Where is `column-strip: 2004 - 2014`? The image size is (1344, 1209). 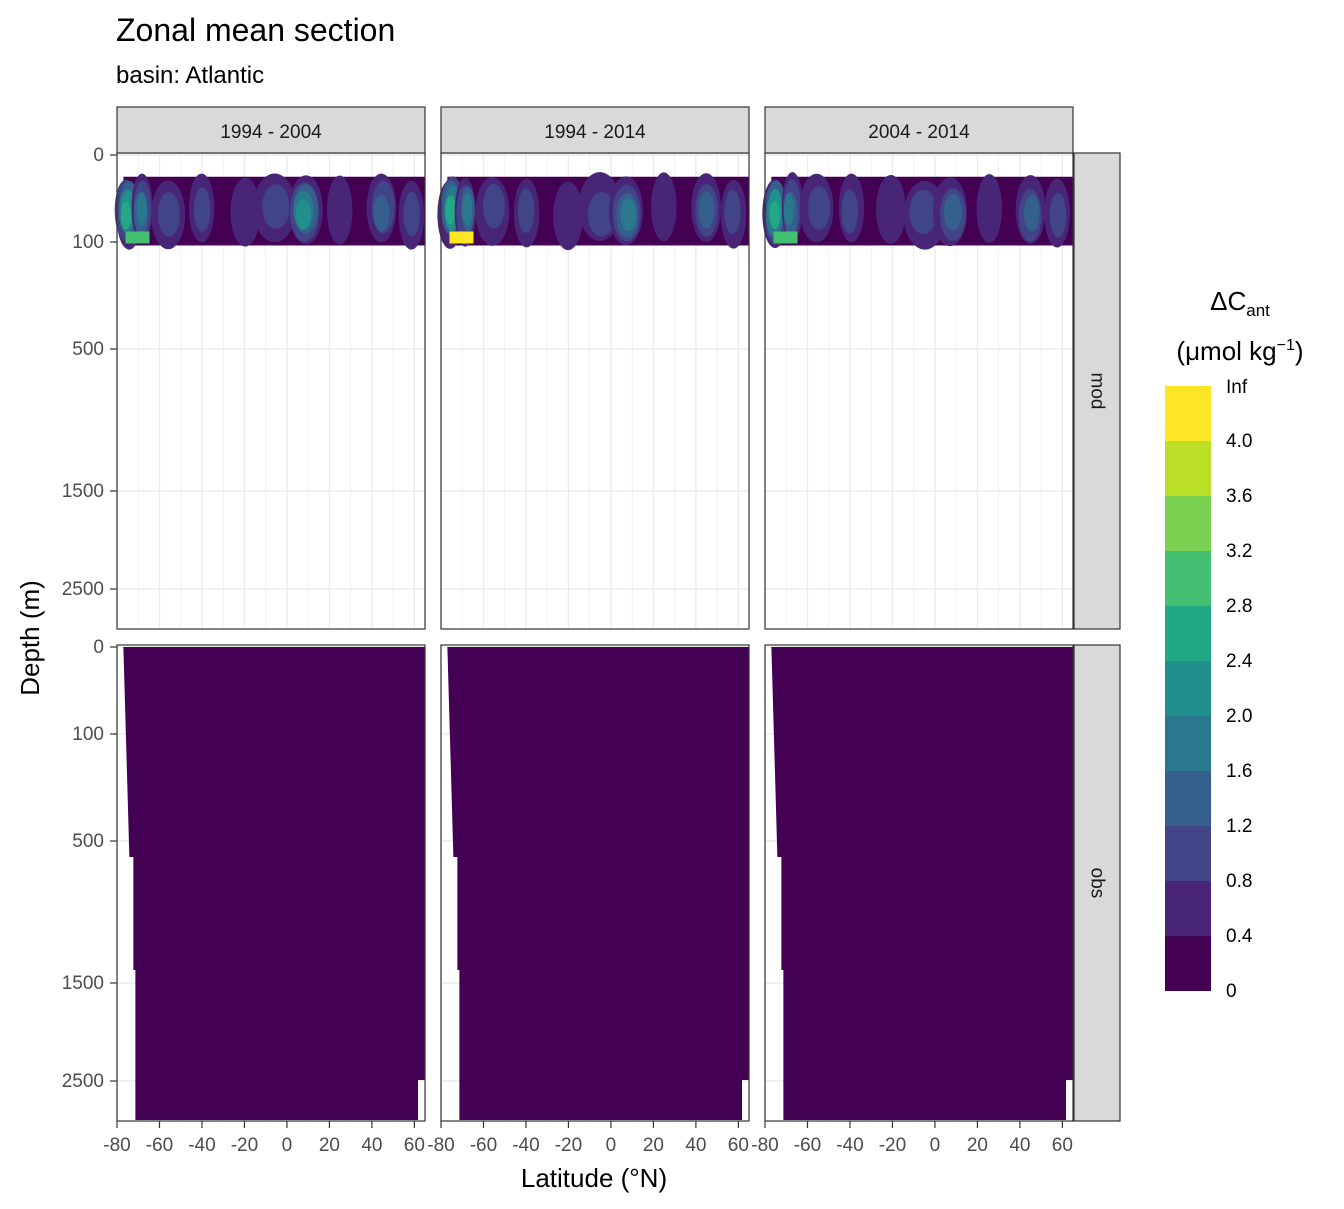 column-strip: 2004 - 2014 is located at coordinates (919, 130).